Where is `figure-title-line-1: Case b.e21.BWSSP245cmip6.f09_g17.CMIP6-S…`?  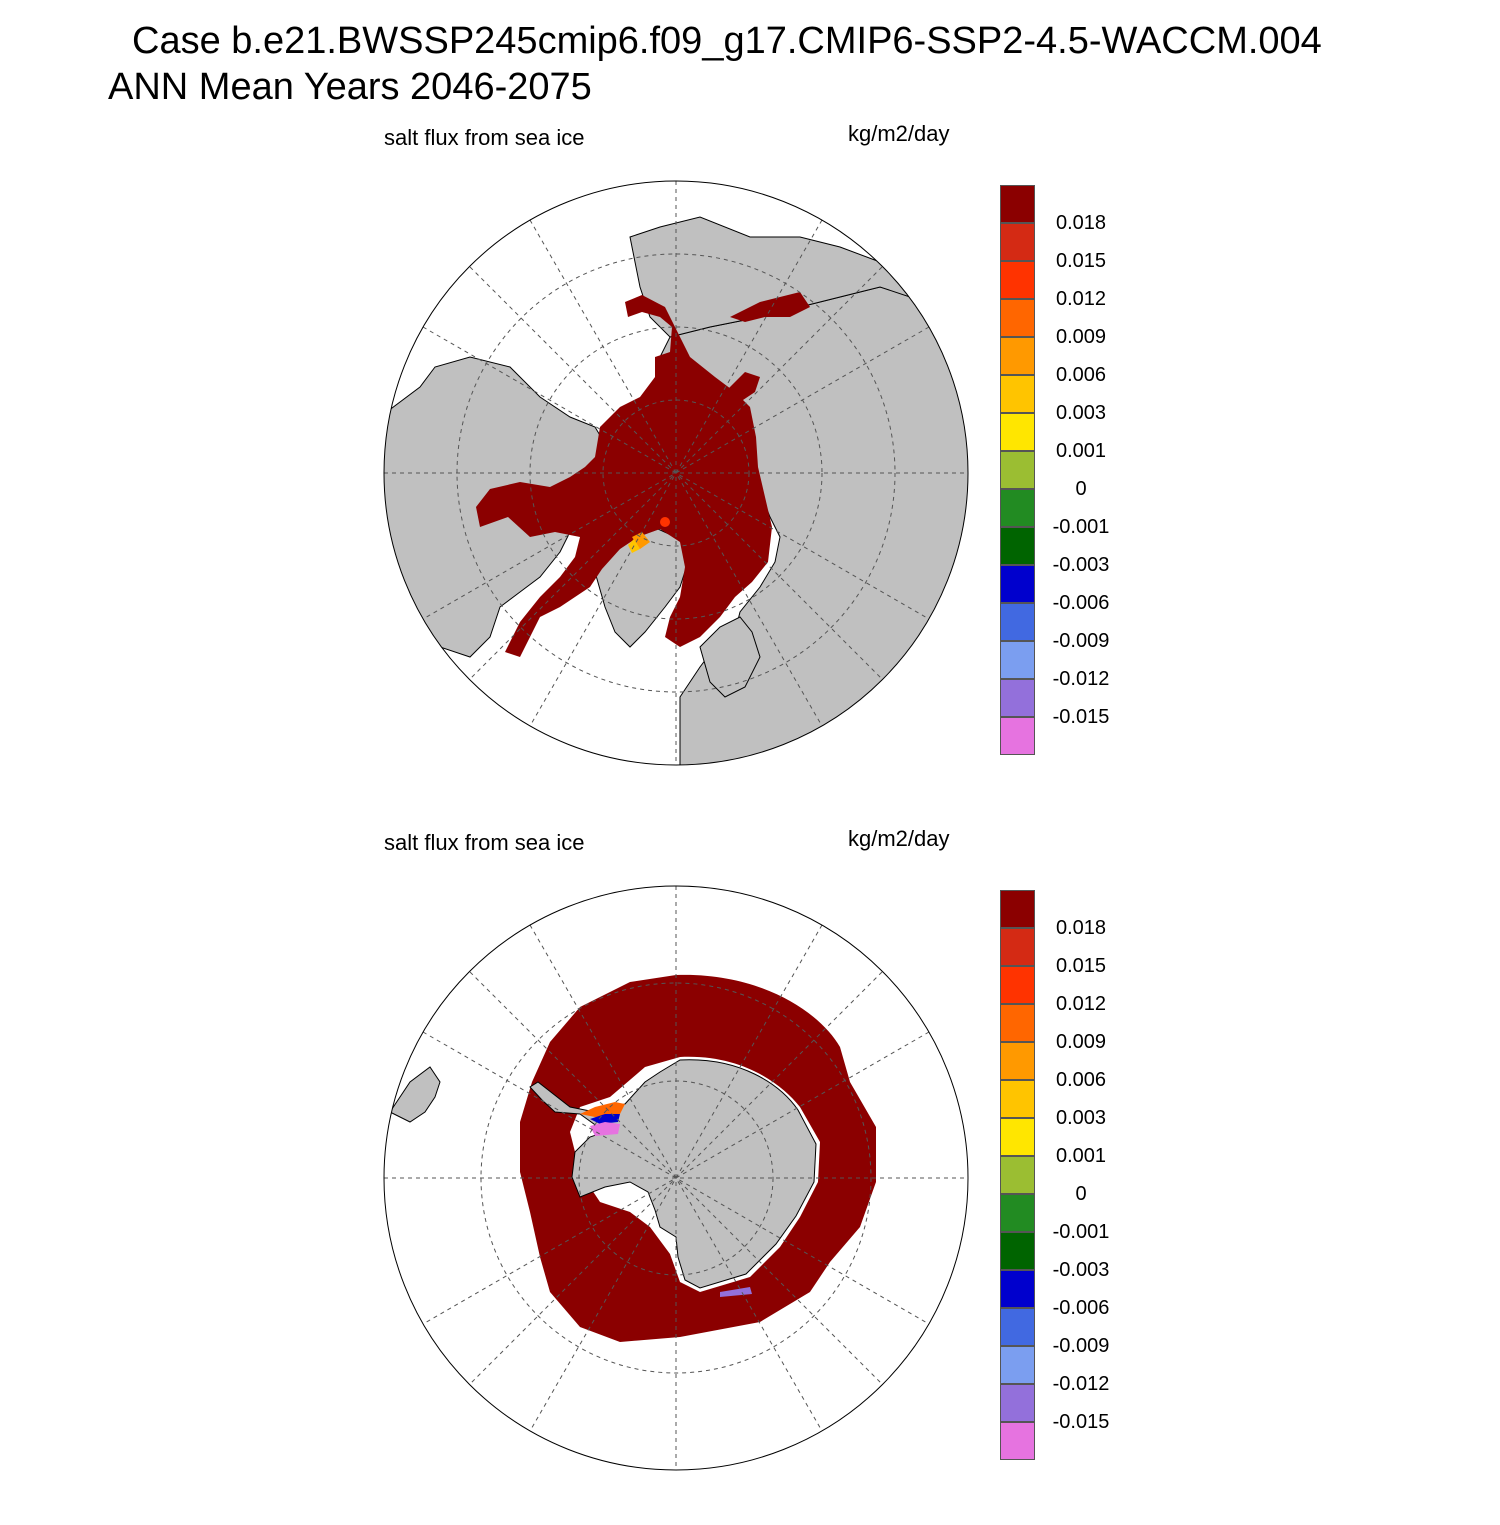 figure-title-line-1: Case b.e21.BWSSP245cmip6.f09_g17.CMIP6-S… is located at coordinates (727, 41).